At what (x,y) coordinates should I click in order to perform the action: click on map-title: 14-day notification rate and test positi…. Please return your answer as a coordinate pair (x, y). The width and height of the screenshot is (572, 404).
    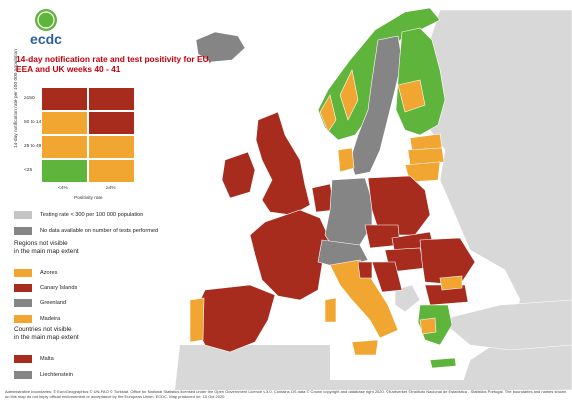
    Looking at the image, I should click on (113, 64).